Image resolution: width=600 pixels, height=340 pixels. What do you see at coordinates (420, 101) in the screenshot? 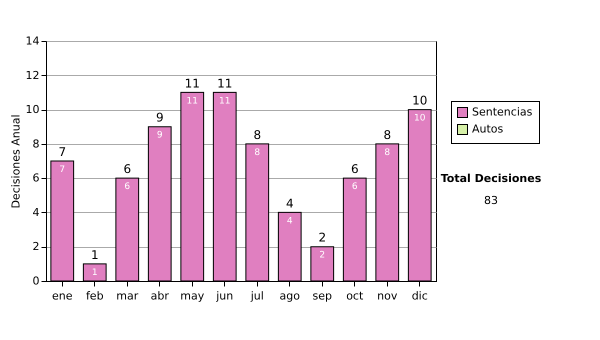
I see `total-label: 10` at bounding box center [420, 101].